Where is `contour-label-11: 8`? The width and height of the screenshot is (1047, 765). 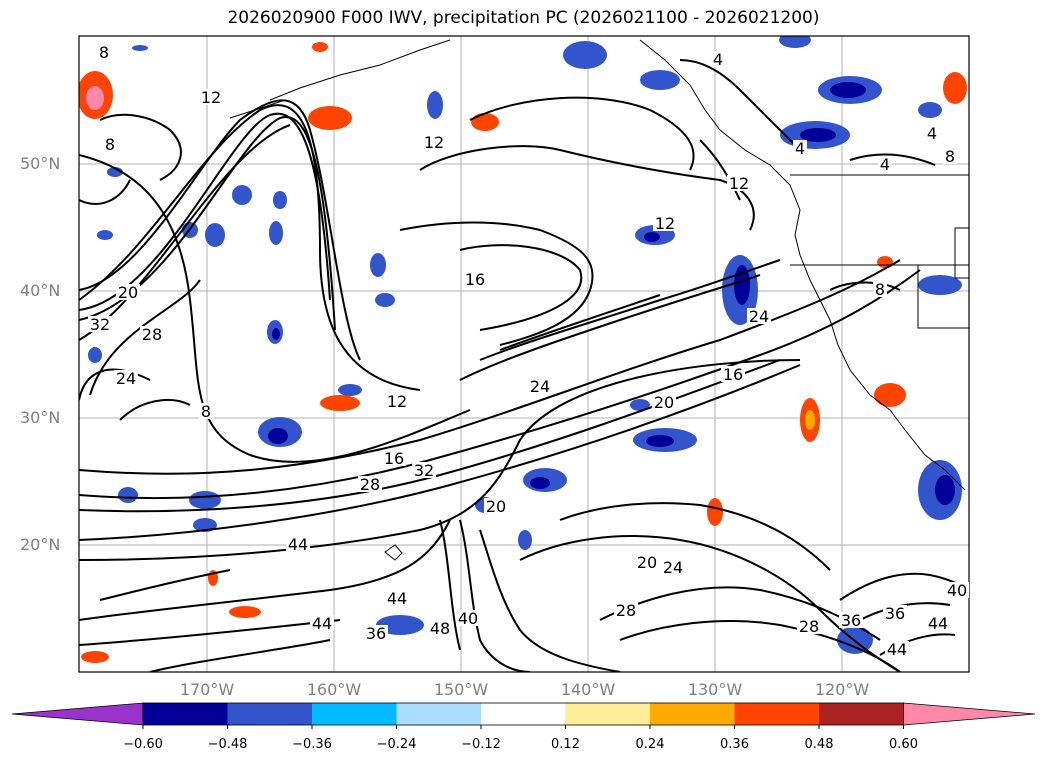
contour-label-11: 8 is located at coordinates (206, 411).